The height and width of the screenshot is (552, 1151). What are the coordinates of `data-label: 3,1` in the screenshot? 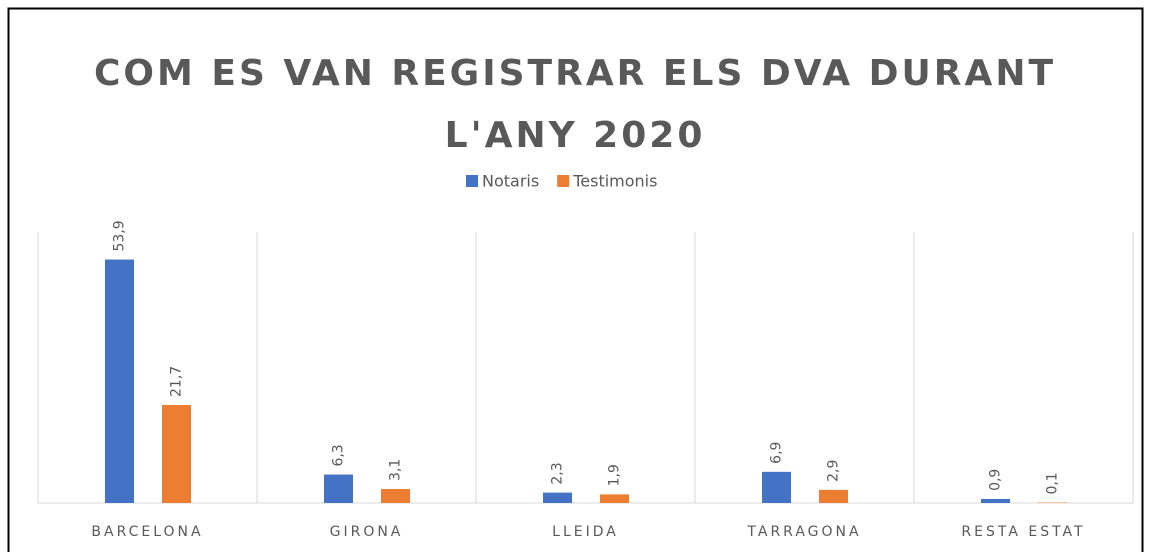 It's located at (396, 470).